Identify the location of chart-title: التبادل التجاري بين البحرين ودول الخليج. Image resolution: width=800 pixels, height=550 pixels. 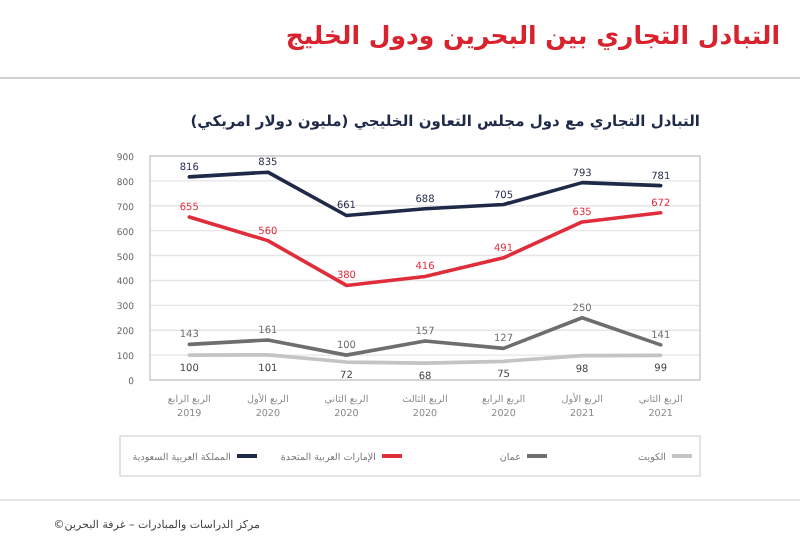
(532, 36).